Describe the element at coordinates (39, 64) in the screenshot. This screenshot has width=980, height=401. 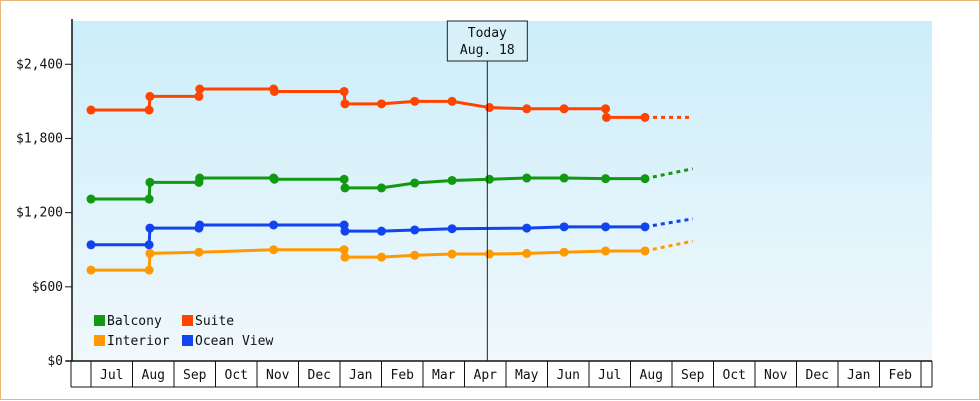
I see `y-tick-label: $2,400` at that location.